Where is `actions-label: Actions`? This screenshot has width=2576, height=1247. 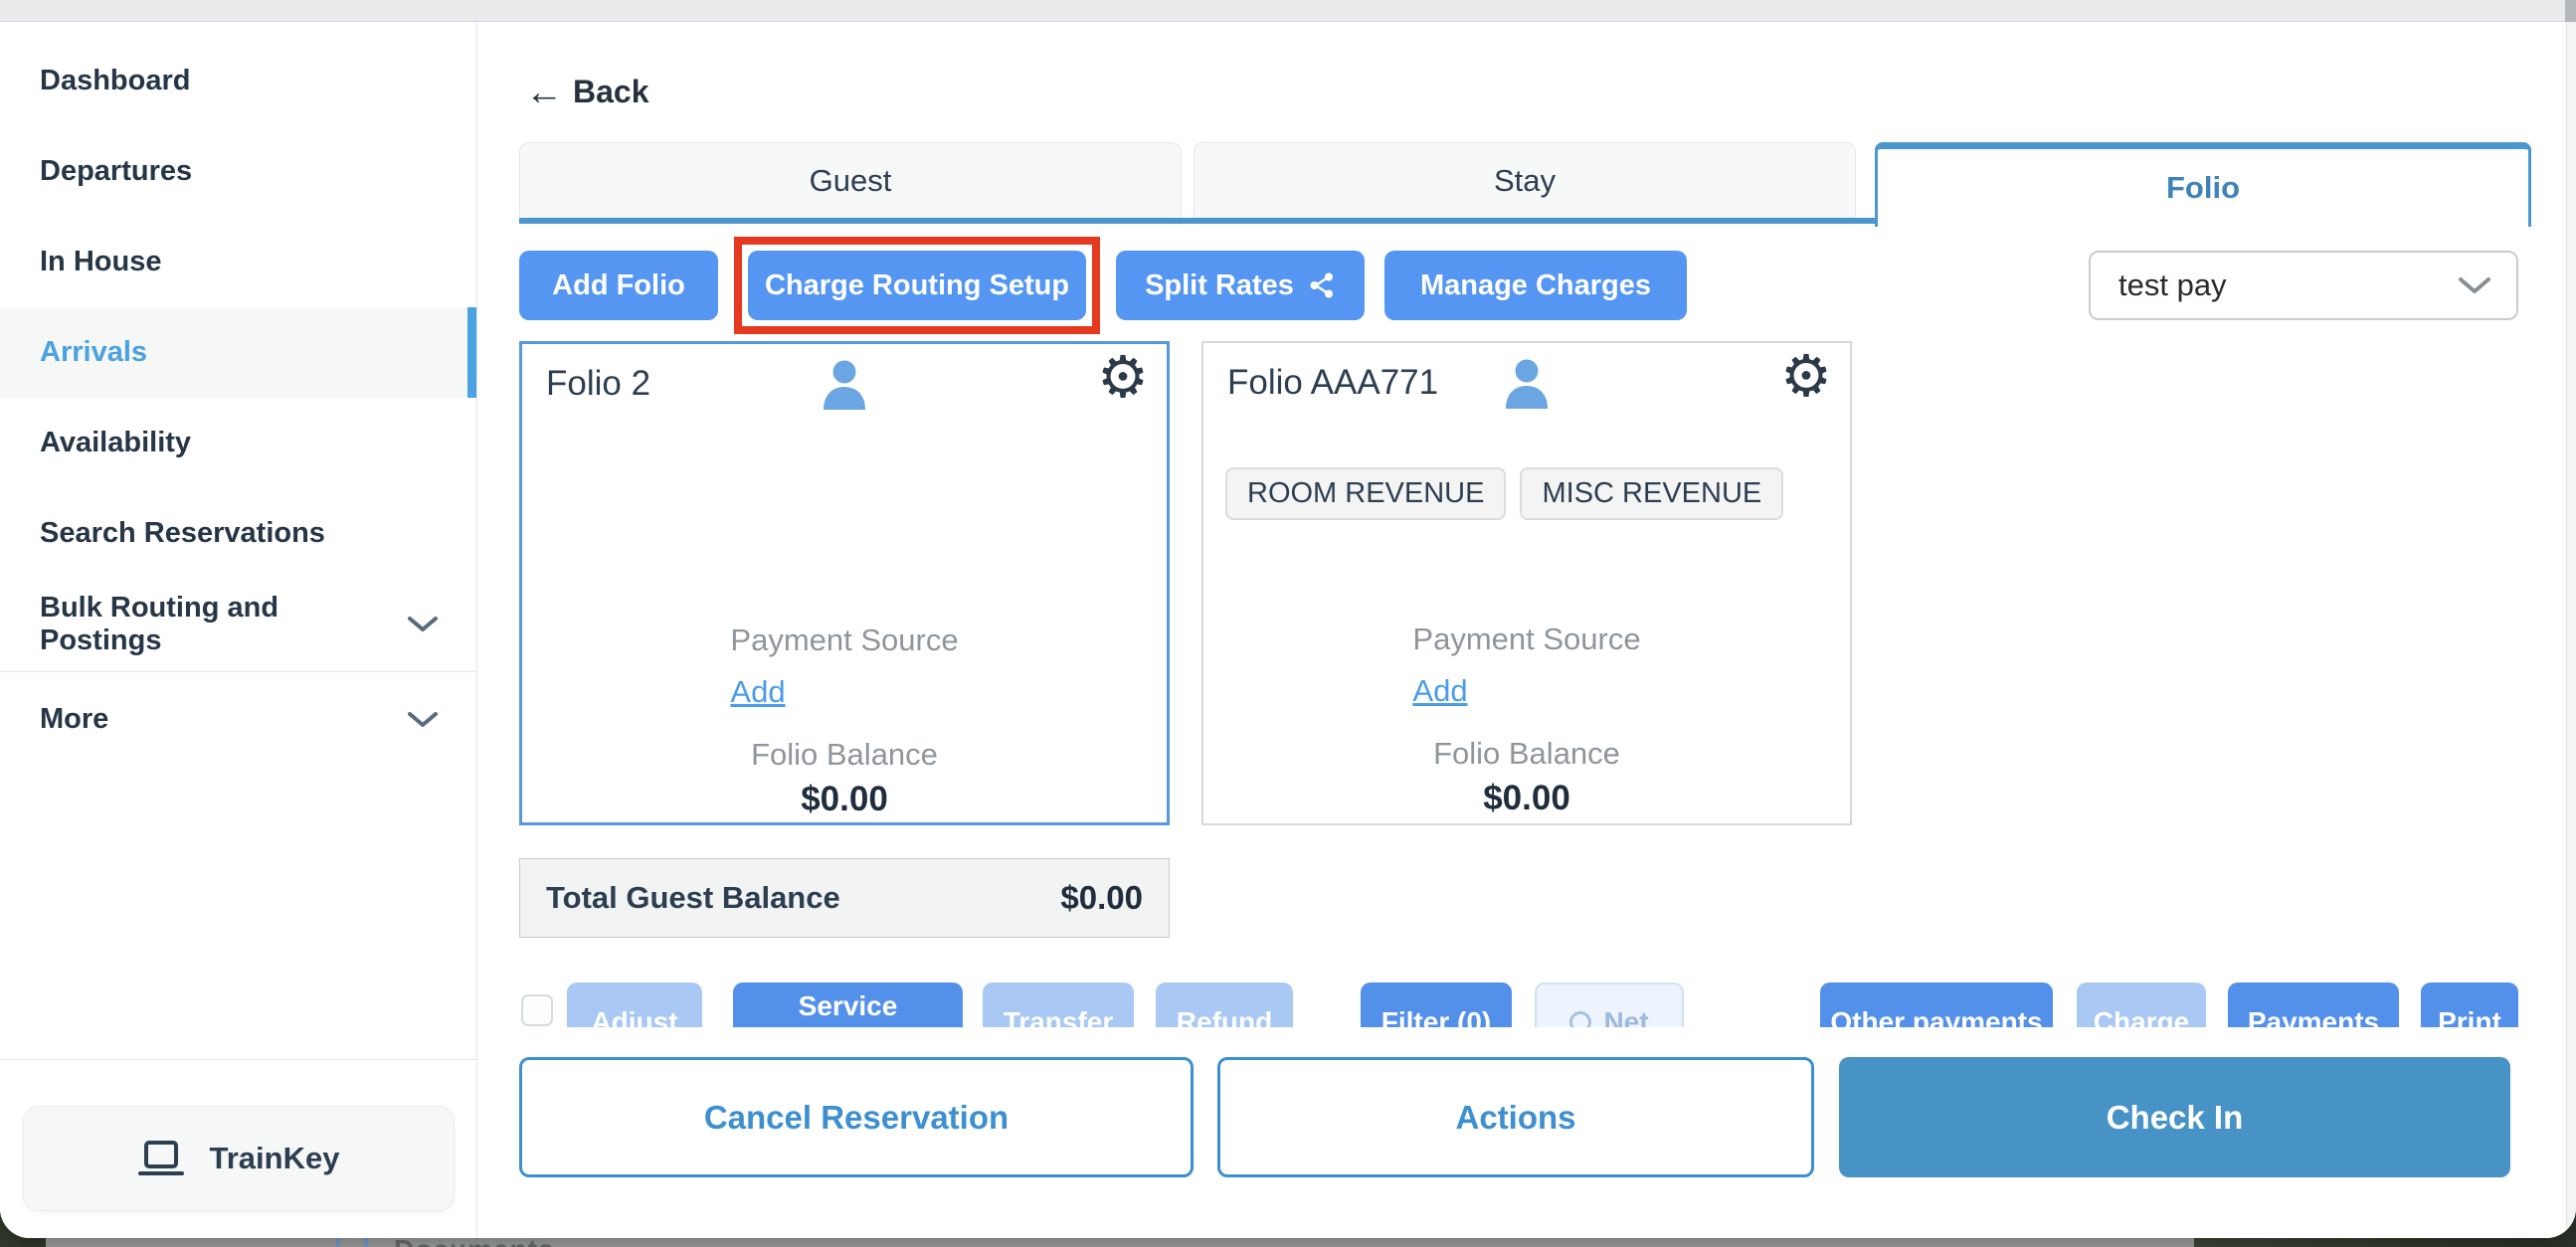
actions-label: Actions is located at coordinates (1515, 1117).